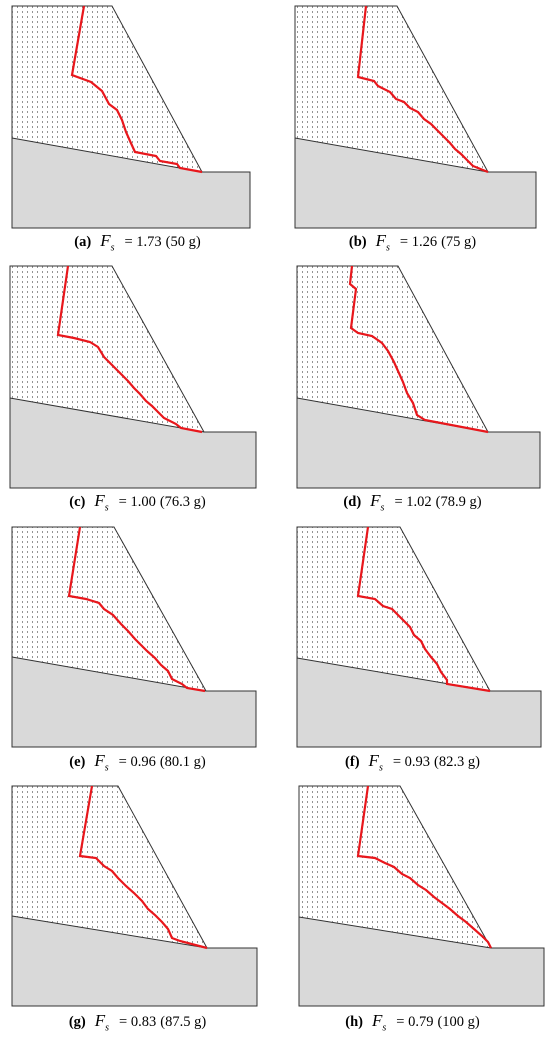 This screenshot has width=550, height=1040. I want to click on caption-g: (g) Fs = 0.83 (87.5 g), so click(137, 1022).